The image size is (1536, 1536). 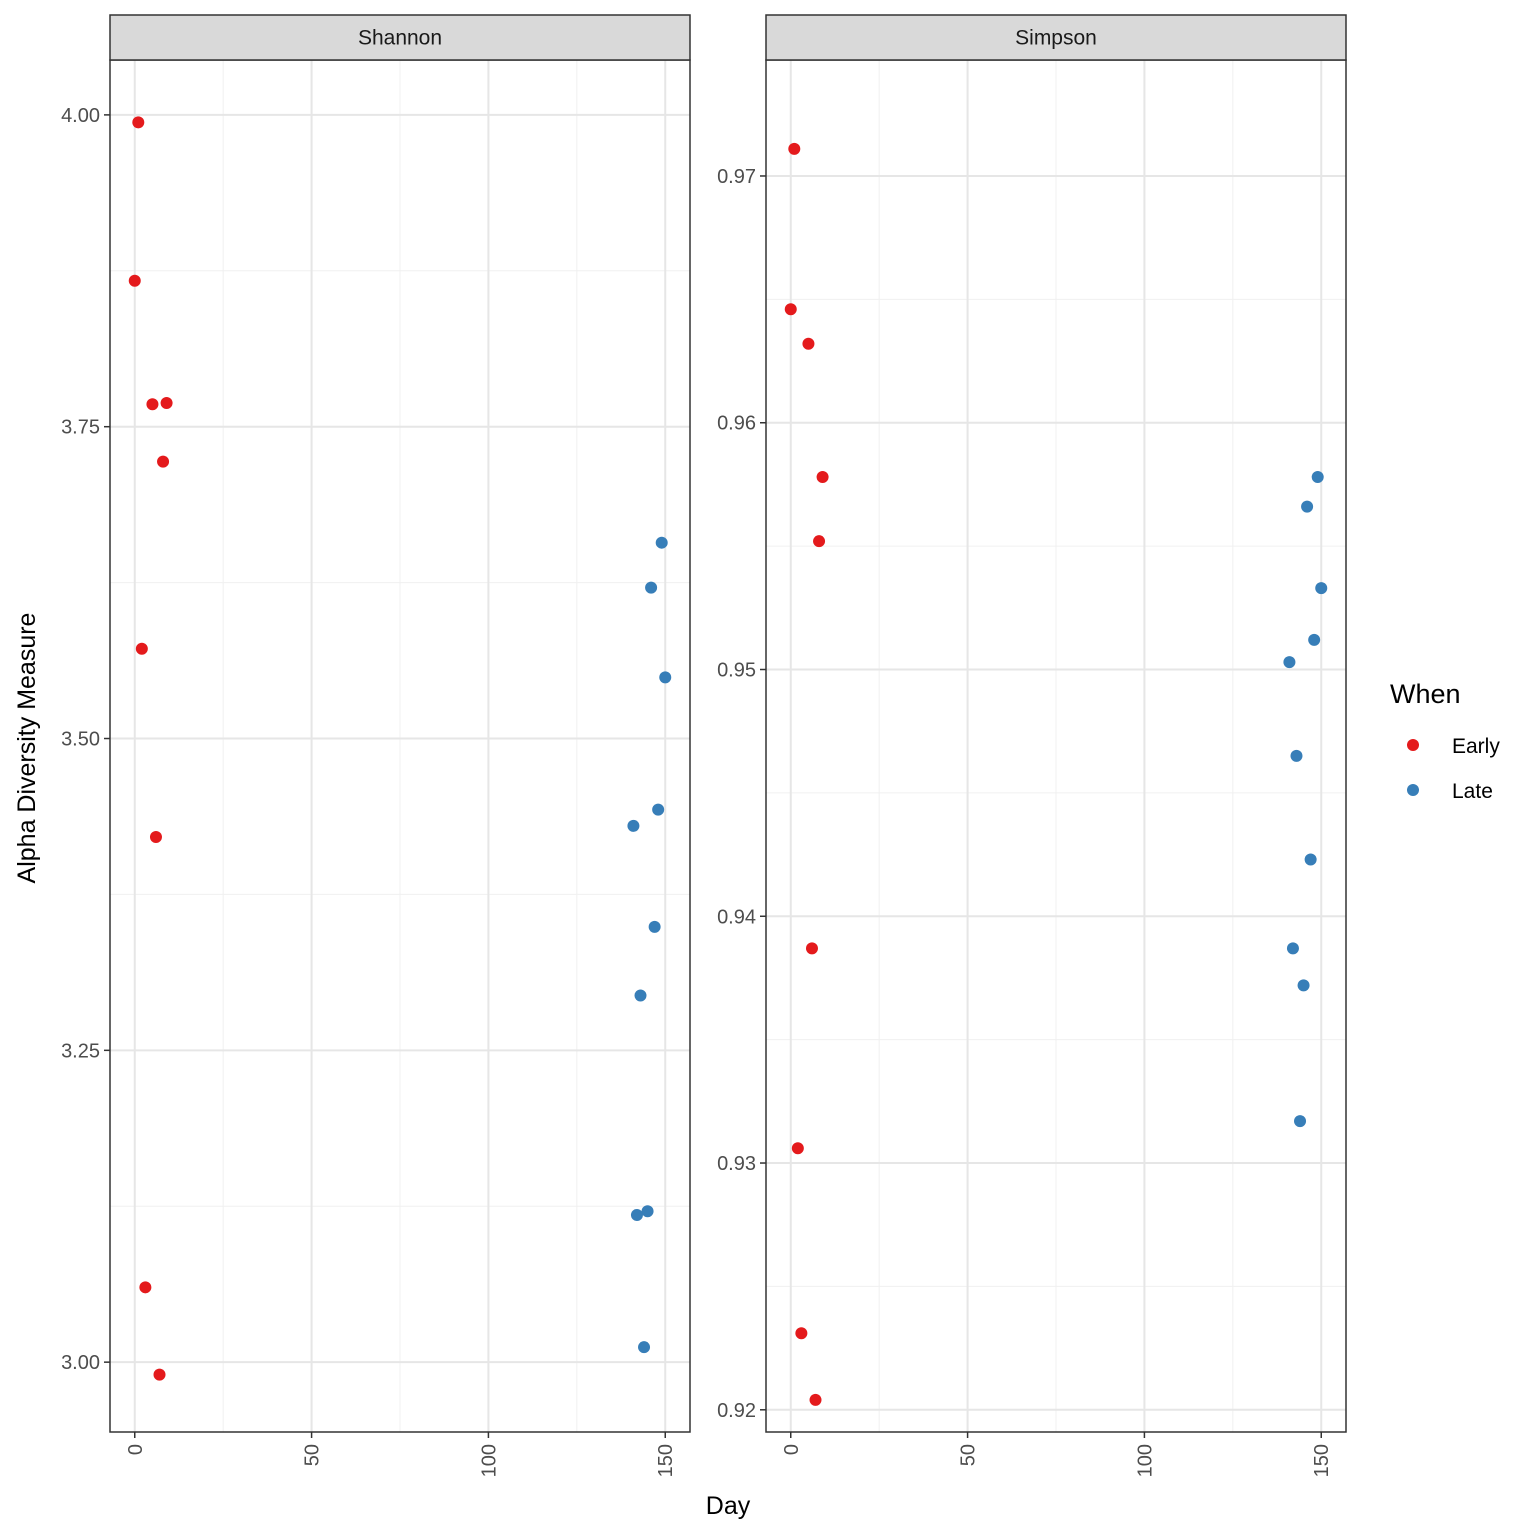 What do you see at coordinates (27, 748) in the screenshot?
I see `y-axis-title: Alpha Diversity Measure` at bounding box center [27, 748].